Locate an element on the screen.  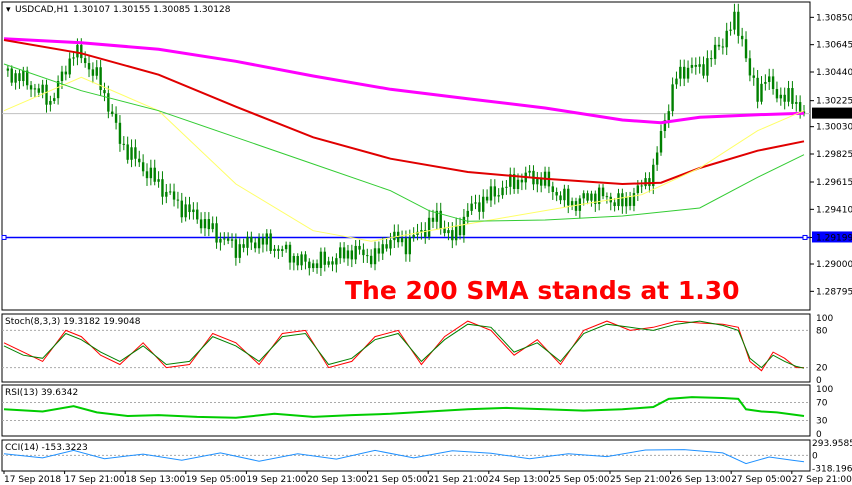
stoch-pane-frame is located at coordinates (406, 348).